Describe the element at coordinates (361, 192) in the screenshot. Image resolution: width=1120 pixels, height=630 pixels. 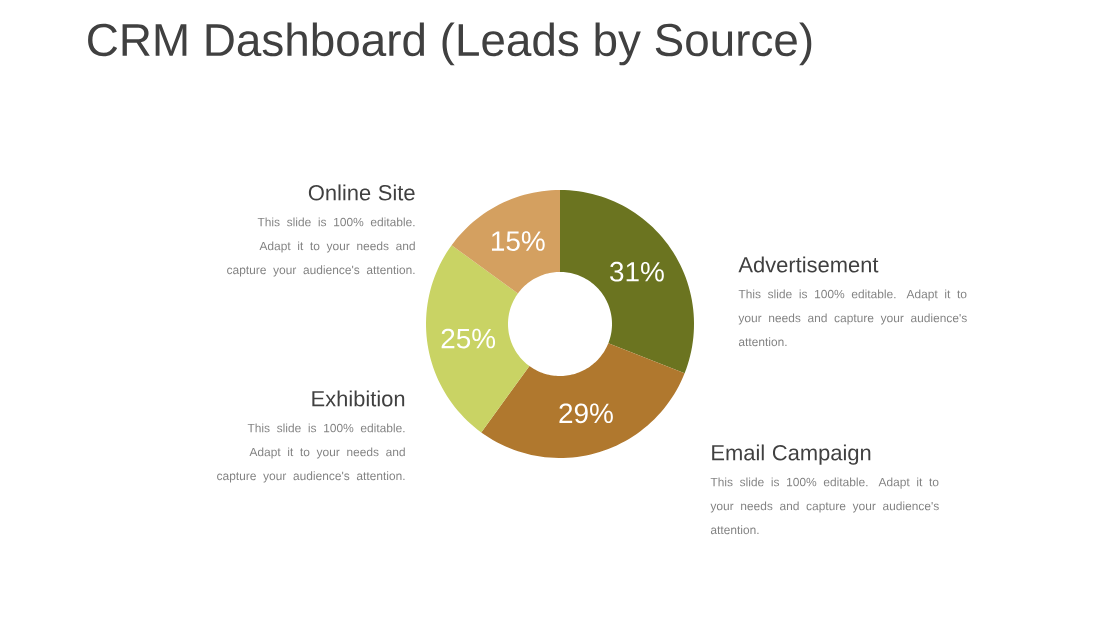
I see `slice-label: Online Site` at that location.